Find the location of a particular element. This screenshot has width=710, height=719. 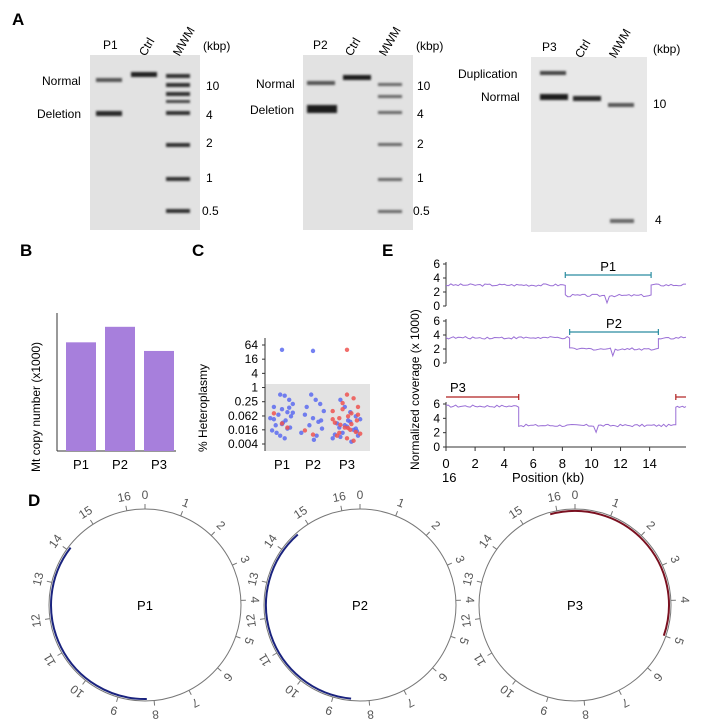

mito-tick-label: 7 is located at coordinates (195, 703).